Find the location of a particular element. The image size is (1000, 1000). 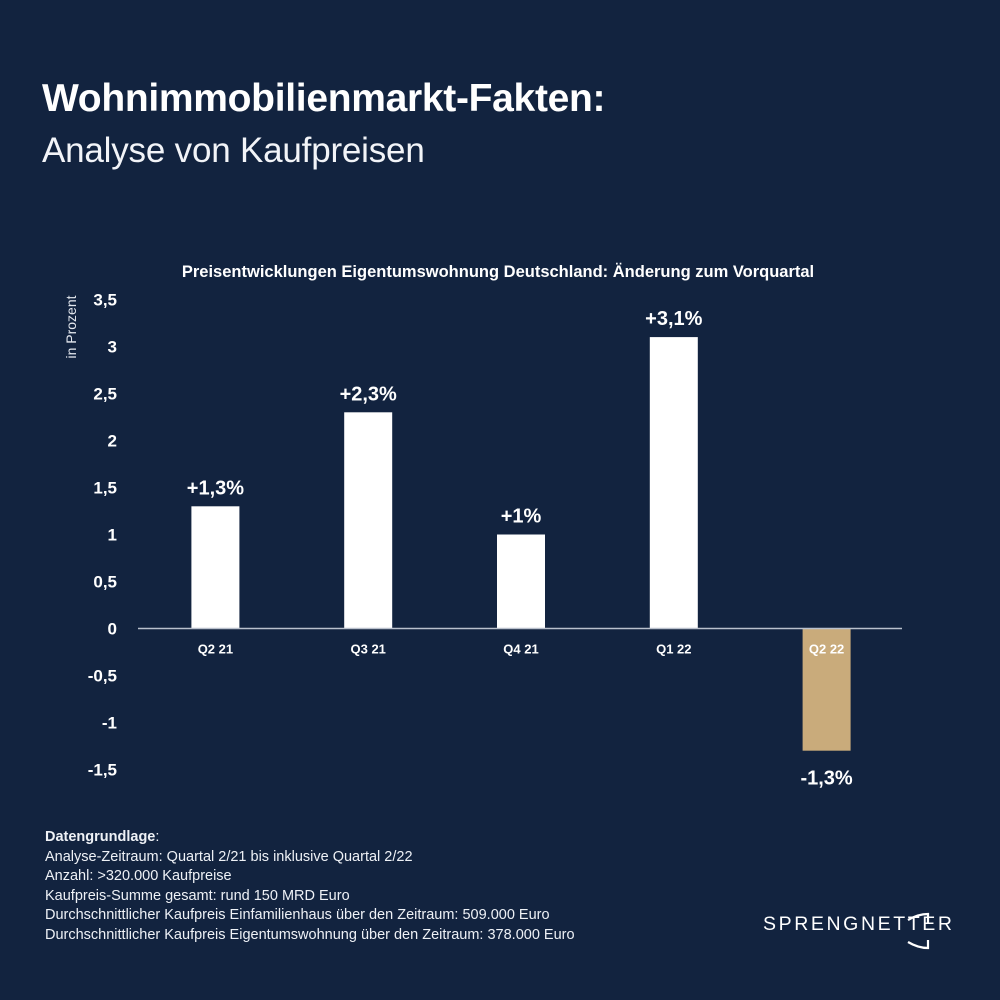

page-subtitle: Analyse von Kaufpreisen is located at coordinates (233, 150).